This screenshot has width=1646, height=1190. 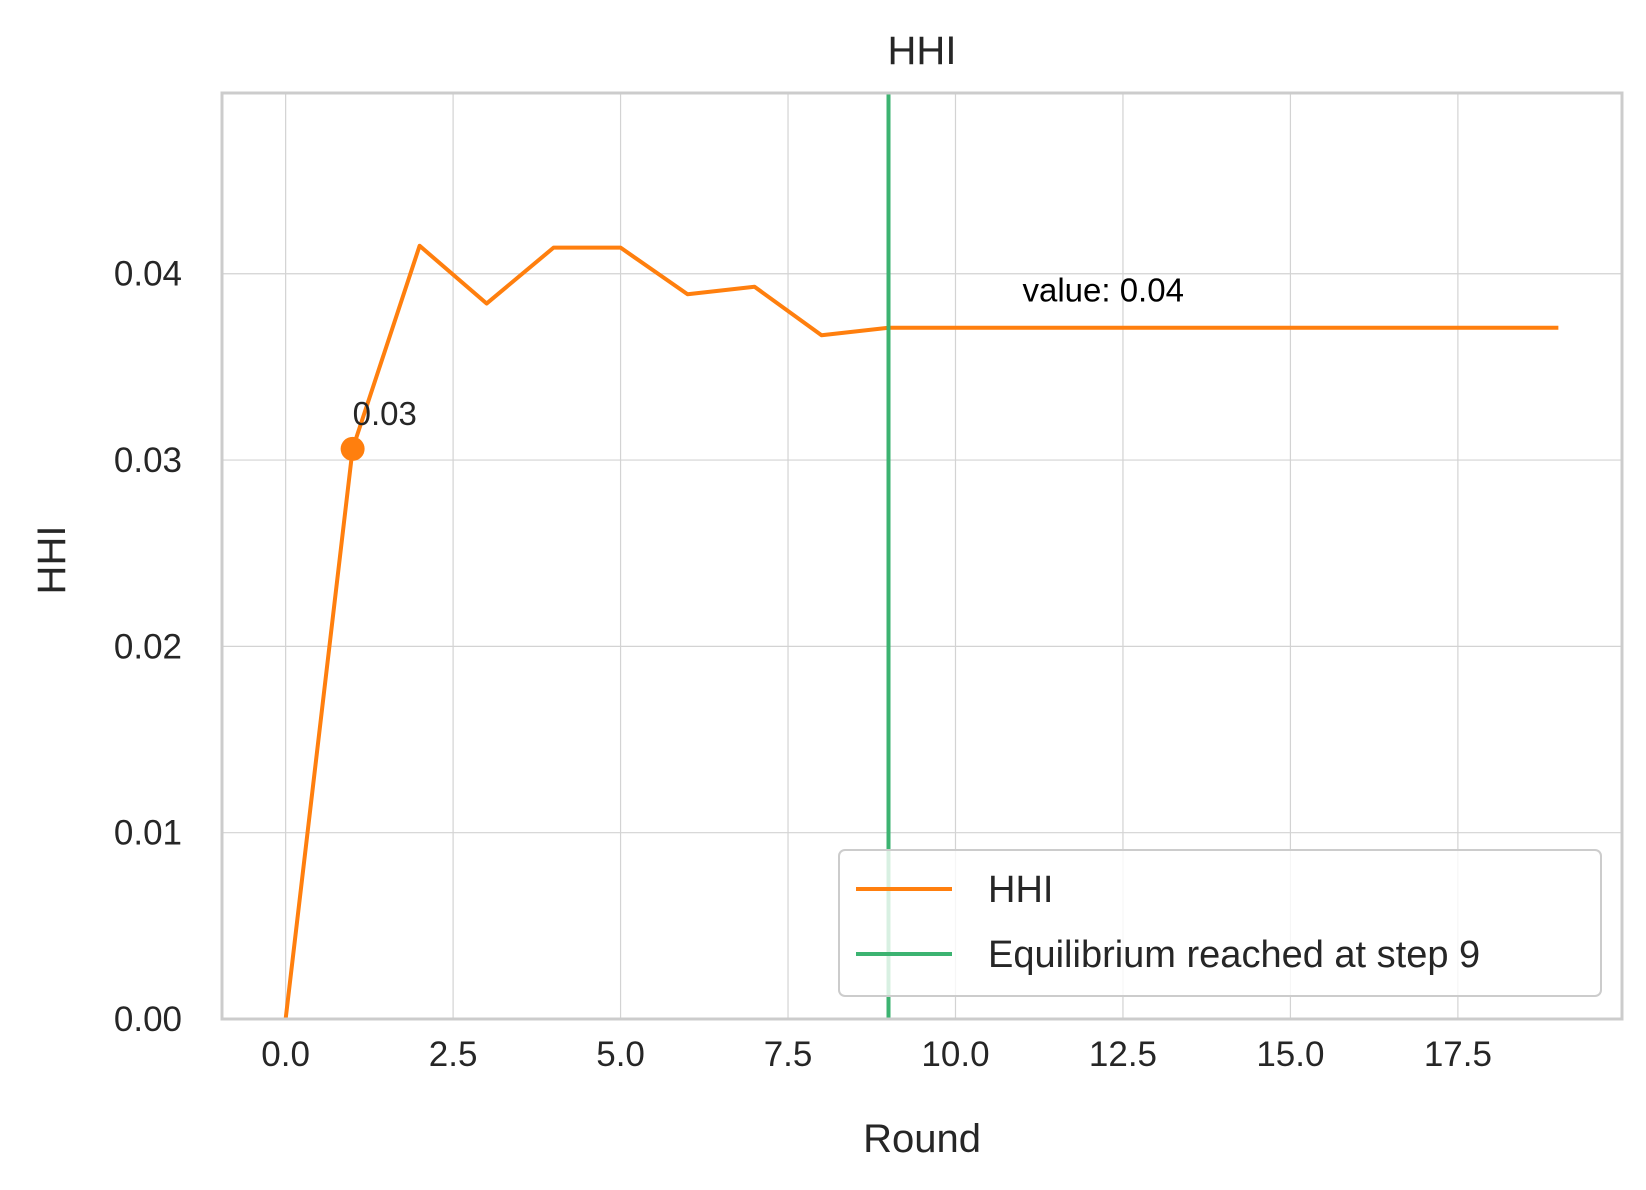 I want to click on legend-box, so click(x=1220, y=923).